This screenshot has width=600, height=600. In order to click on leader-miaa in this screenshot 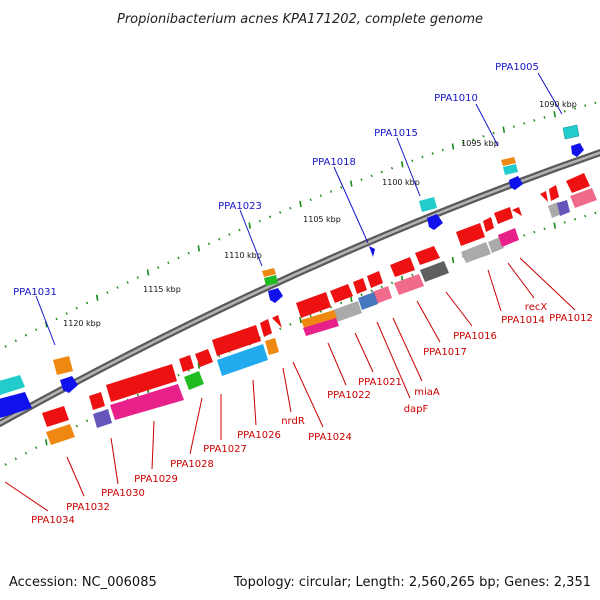, I will do `click(407, 349)`.